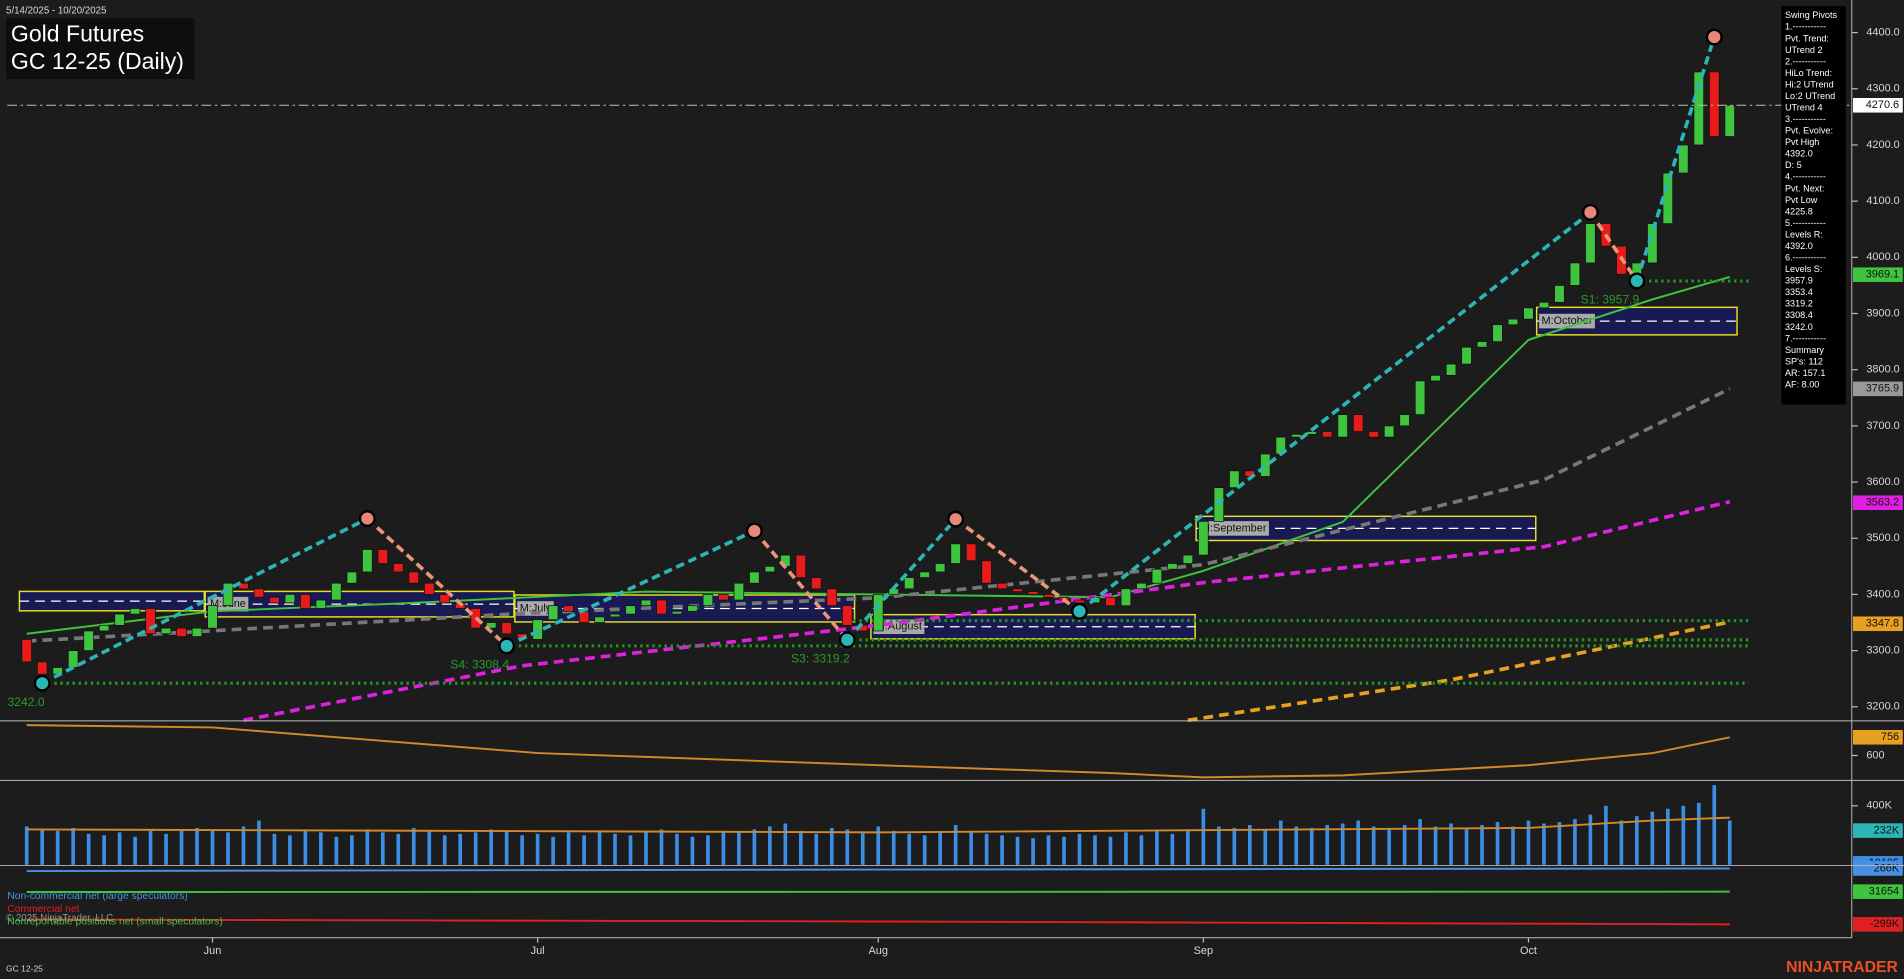 This screenshot has height=979, width=1904. Describe the element at coordinates (59, 918) in the screenshot. I see `copyright: © 2025 NinjaTrader, LLC` at that location.